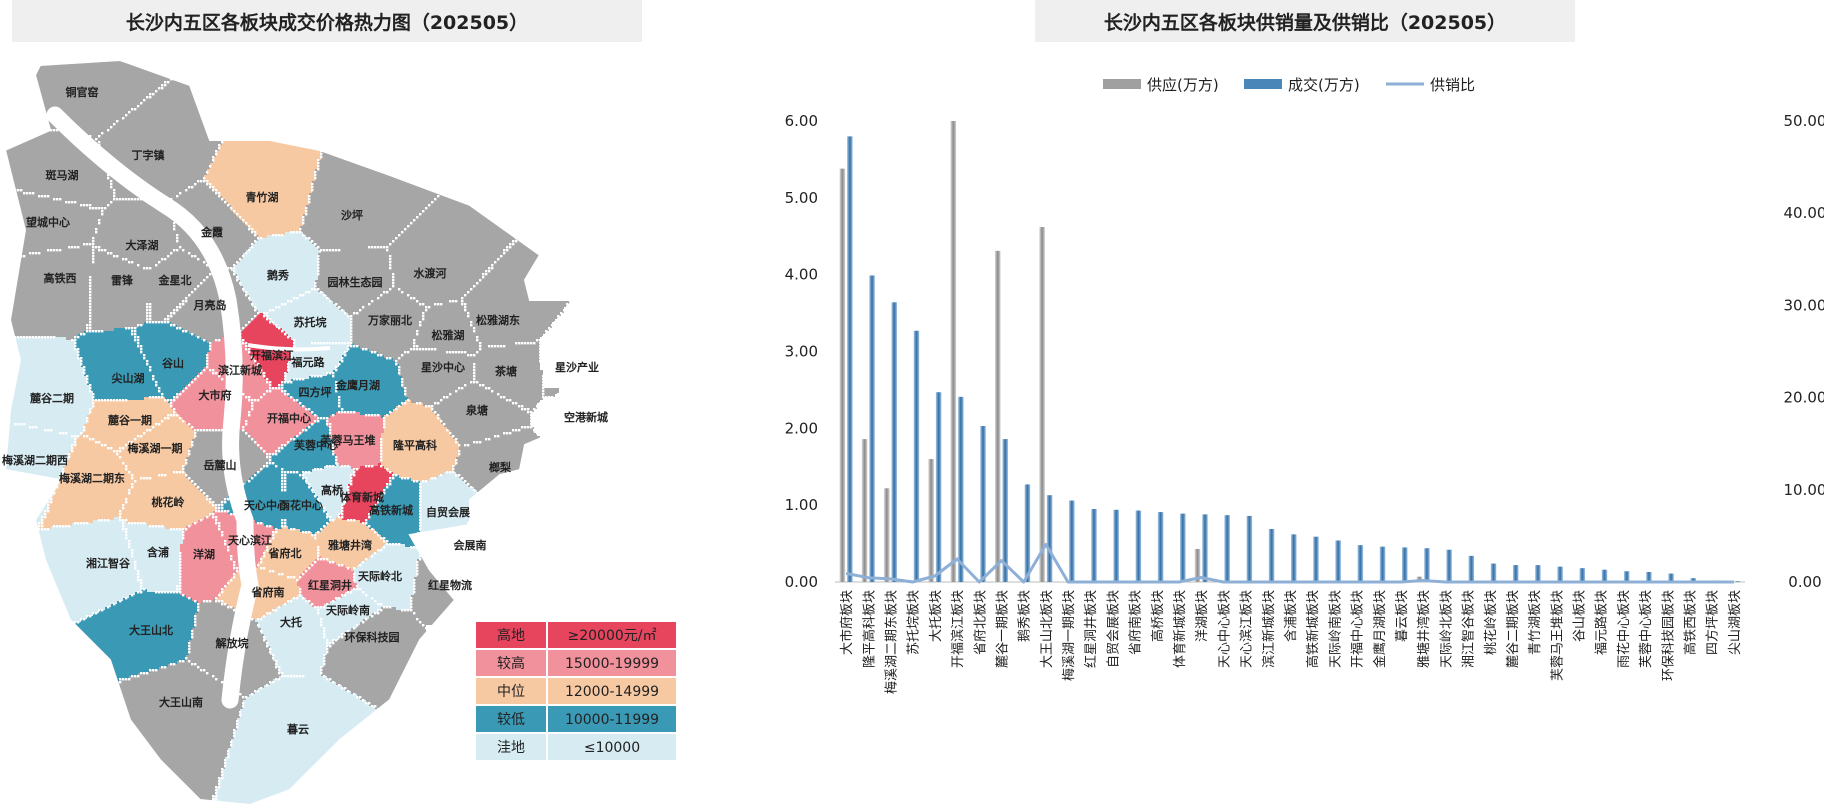 Image resolution: width=1824 pixels, height=806 pixels. Describe the element at coordinates (355, 282) in the screenshot. I see `region-label: 园林生态园` at that location.